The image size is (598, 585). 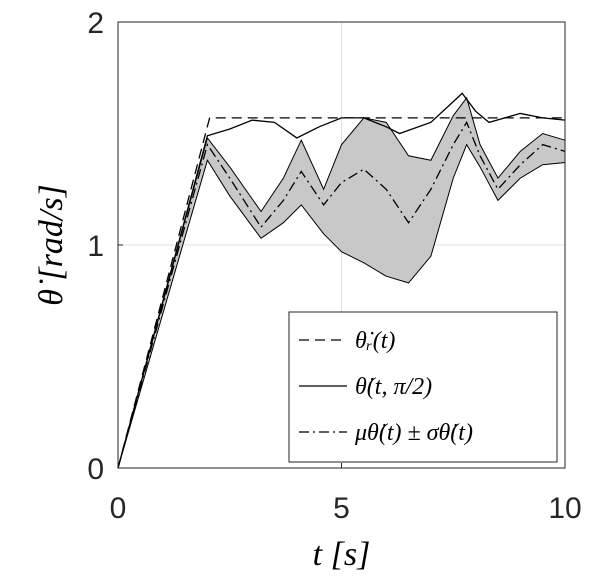 What do you see at coordinates (413, 433) in the screenshot?
I see `legend-label: μθ̇(t) ± σθ̇(t)` at bounding box center [413, 433].